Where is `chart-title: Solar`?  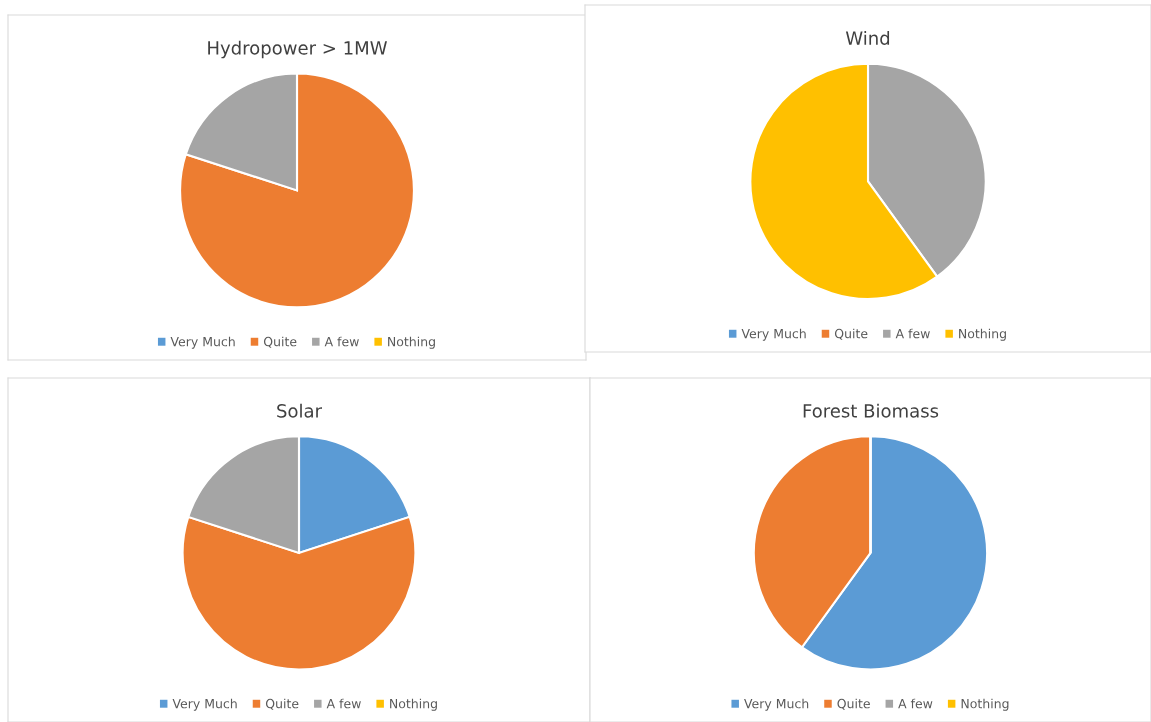 chart-title: Solar is located at coordinates (299, 410).